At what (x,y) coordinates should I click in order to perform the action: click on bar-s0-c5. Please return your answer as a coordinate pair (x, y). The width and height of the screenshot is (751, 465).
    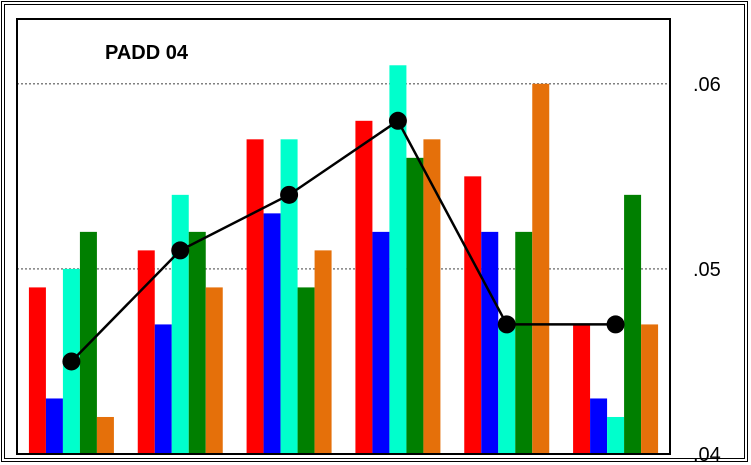
    Looking at the image, I should click on (582, 389).